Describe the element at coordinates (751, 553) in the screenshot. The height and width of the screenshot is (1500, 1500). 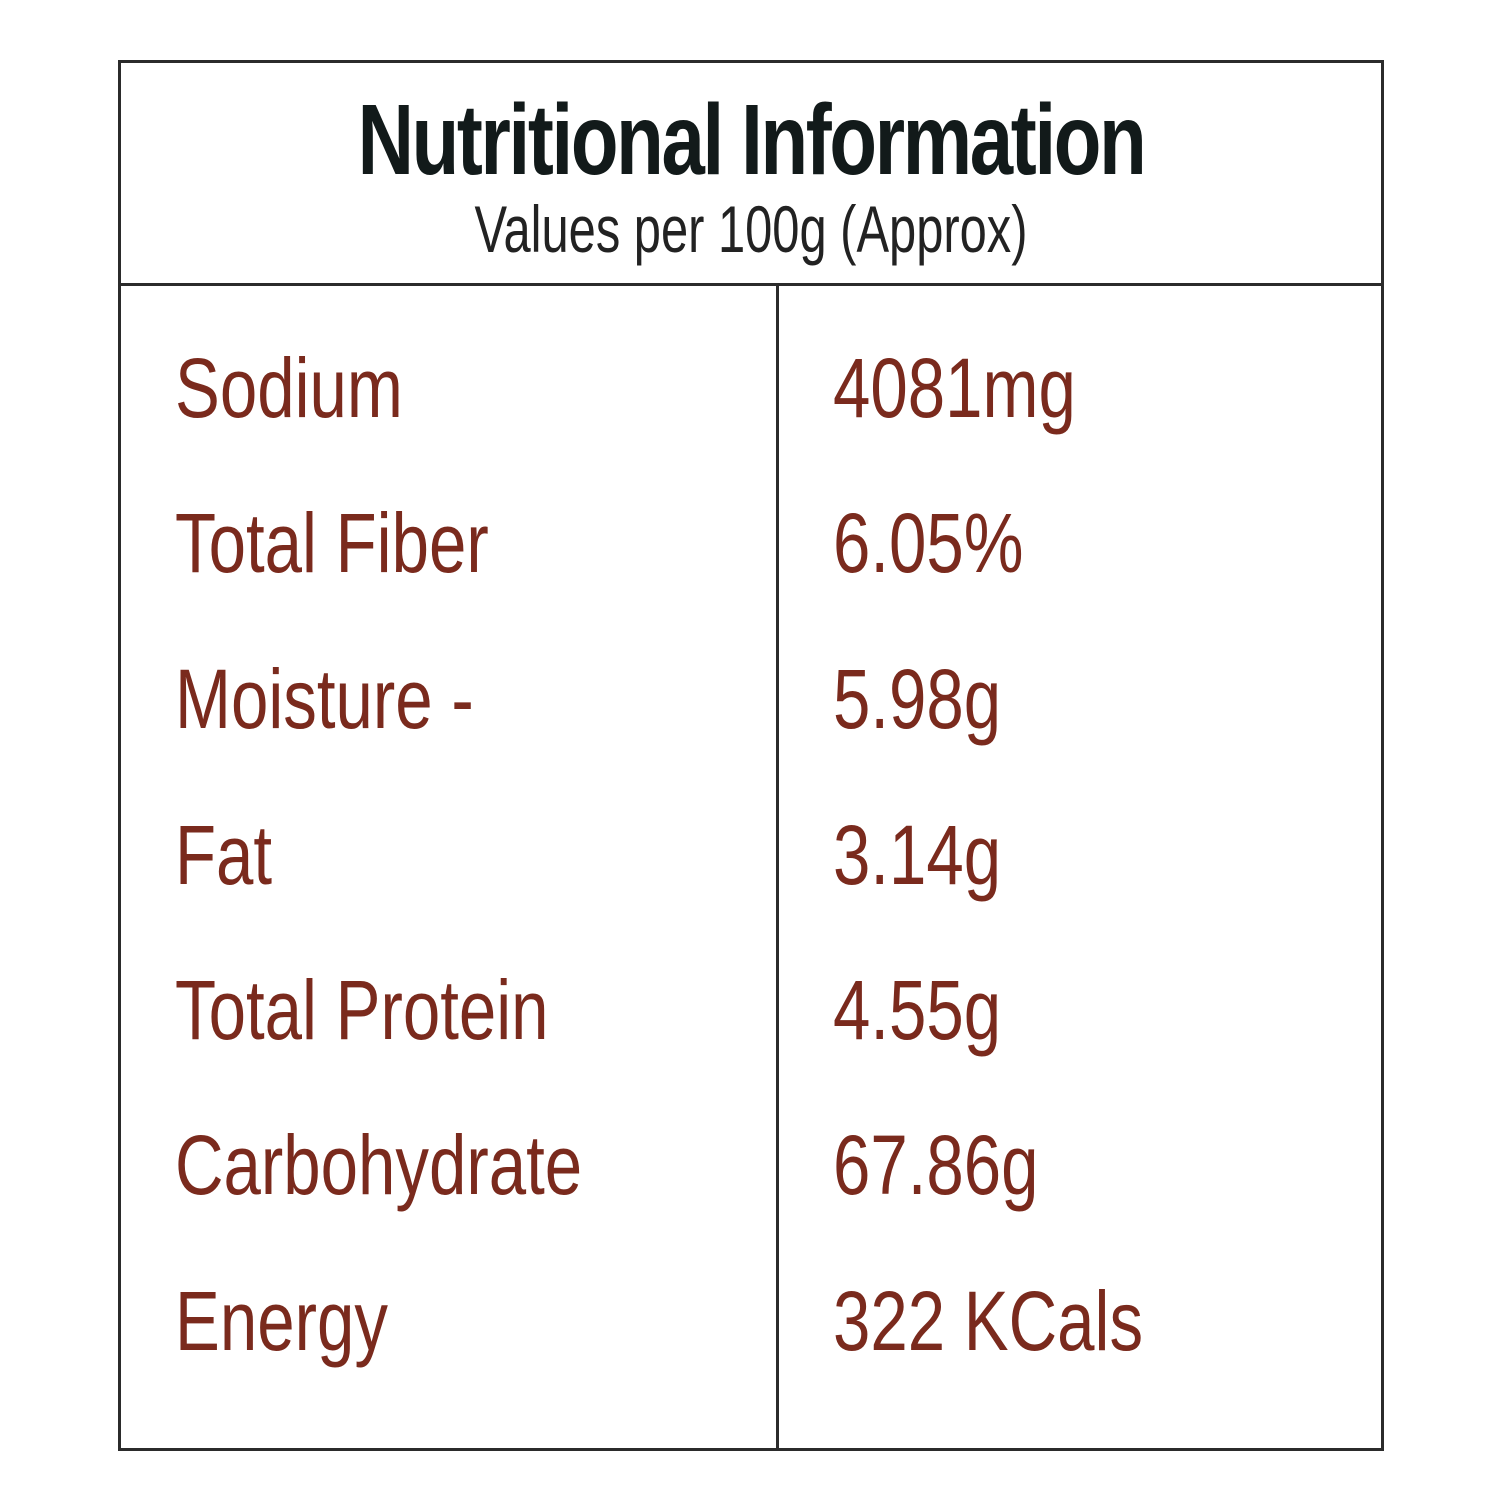
I see `table-row: Total Fiber 6.05%` at that location.